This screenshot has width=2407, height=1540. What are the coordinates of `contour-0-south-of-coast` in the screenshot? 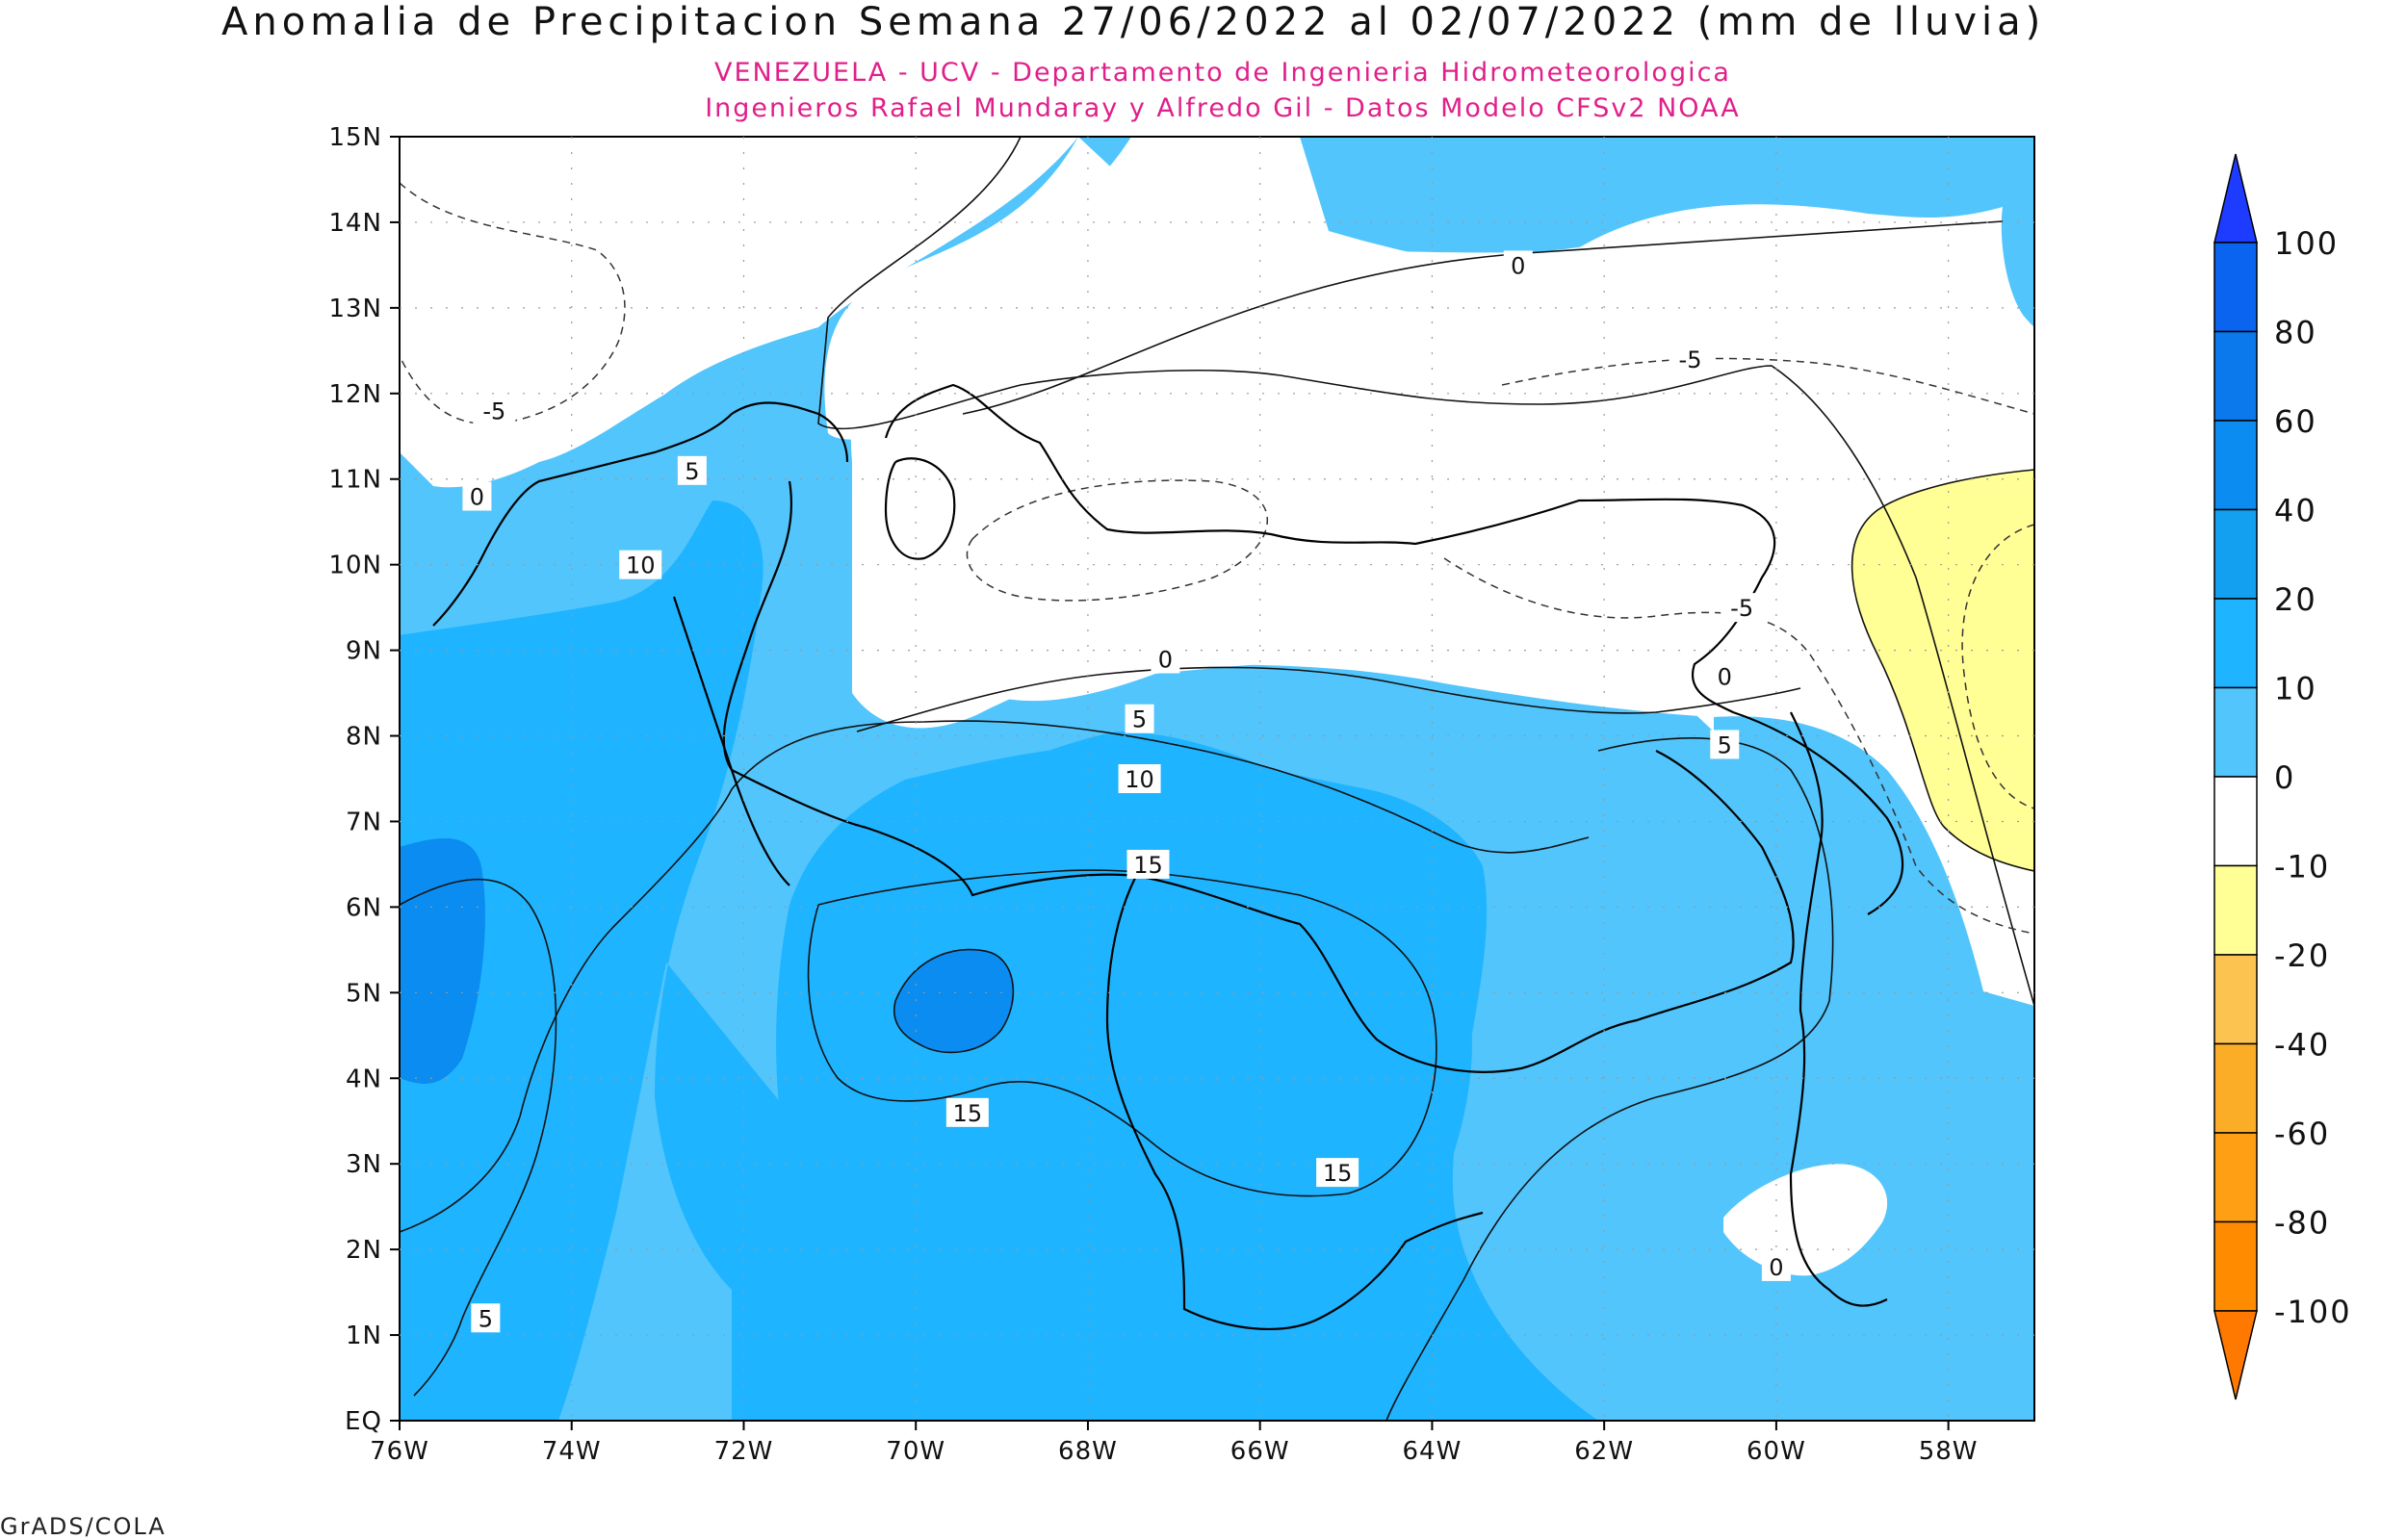 It's located at (1328, 699).